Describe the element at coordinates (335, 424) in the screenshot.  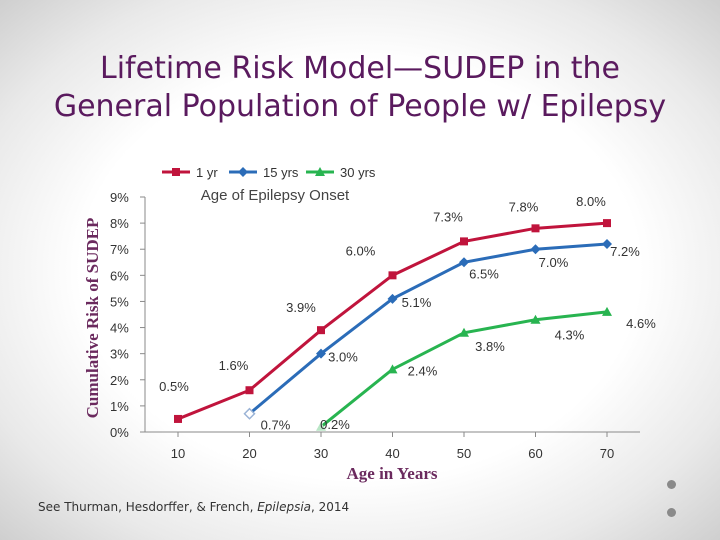
I see `data-label: 0.2%` at that location.